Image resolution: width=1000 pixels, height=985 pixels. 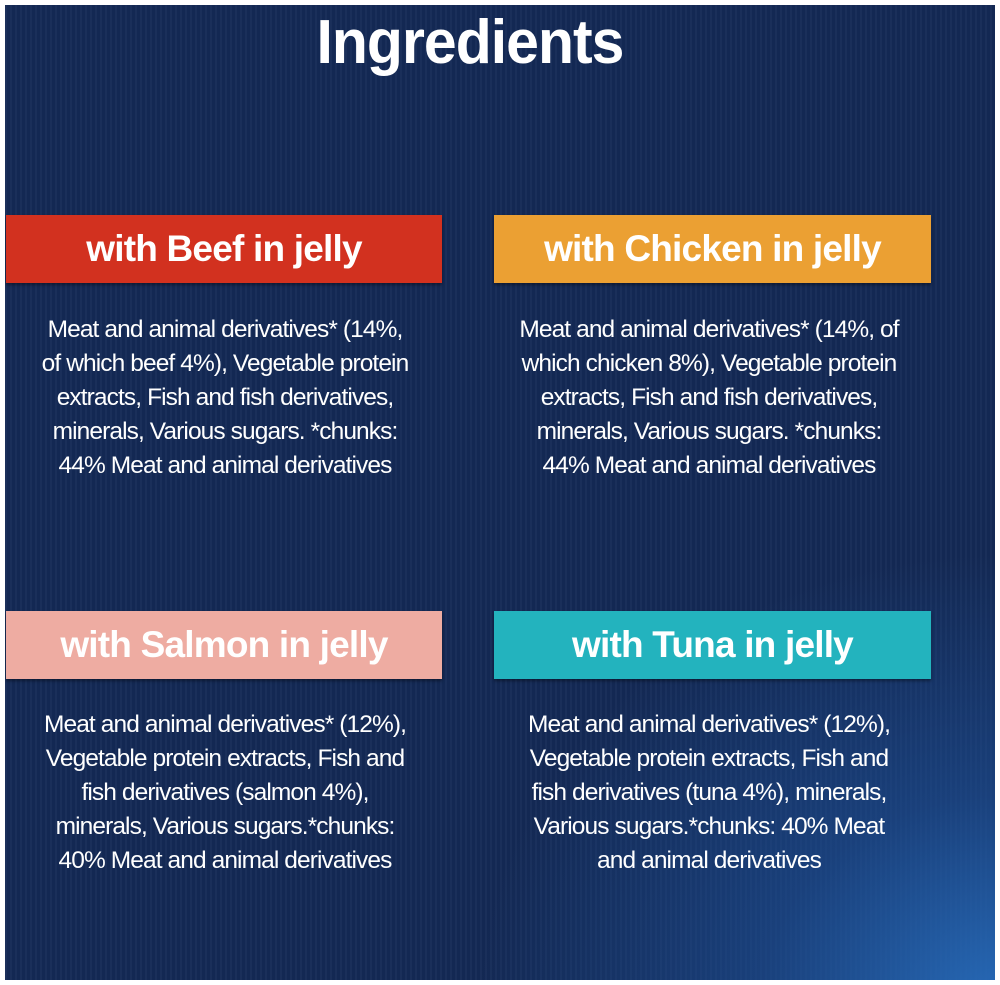 I want to click on line: Meat and animal derivatives* (14%,, so click(x=225, y=329).